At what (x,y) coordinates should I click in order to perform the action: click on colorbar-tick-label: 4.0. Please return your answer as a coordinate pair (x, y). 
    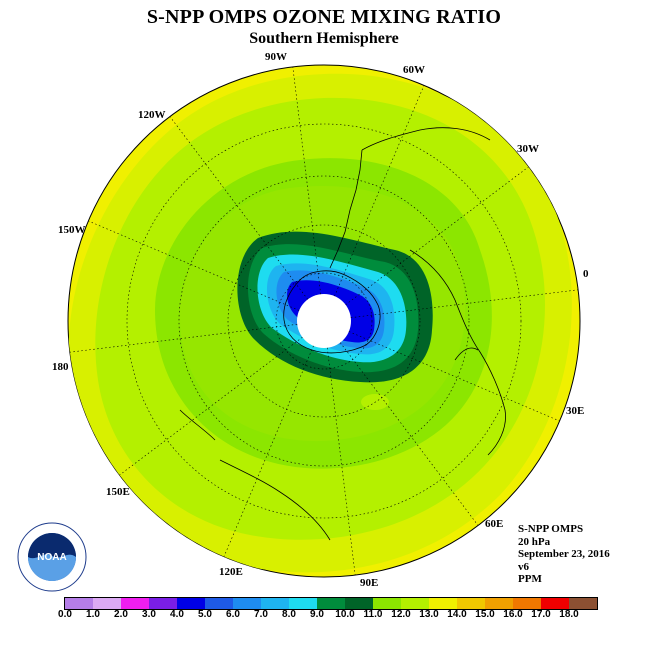
    Looking at the image, I should click on (177, 614).